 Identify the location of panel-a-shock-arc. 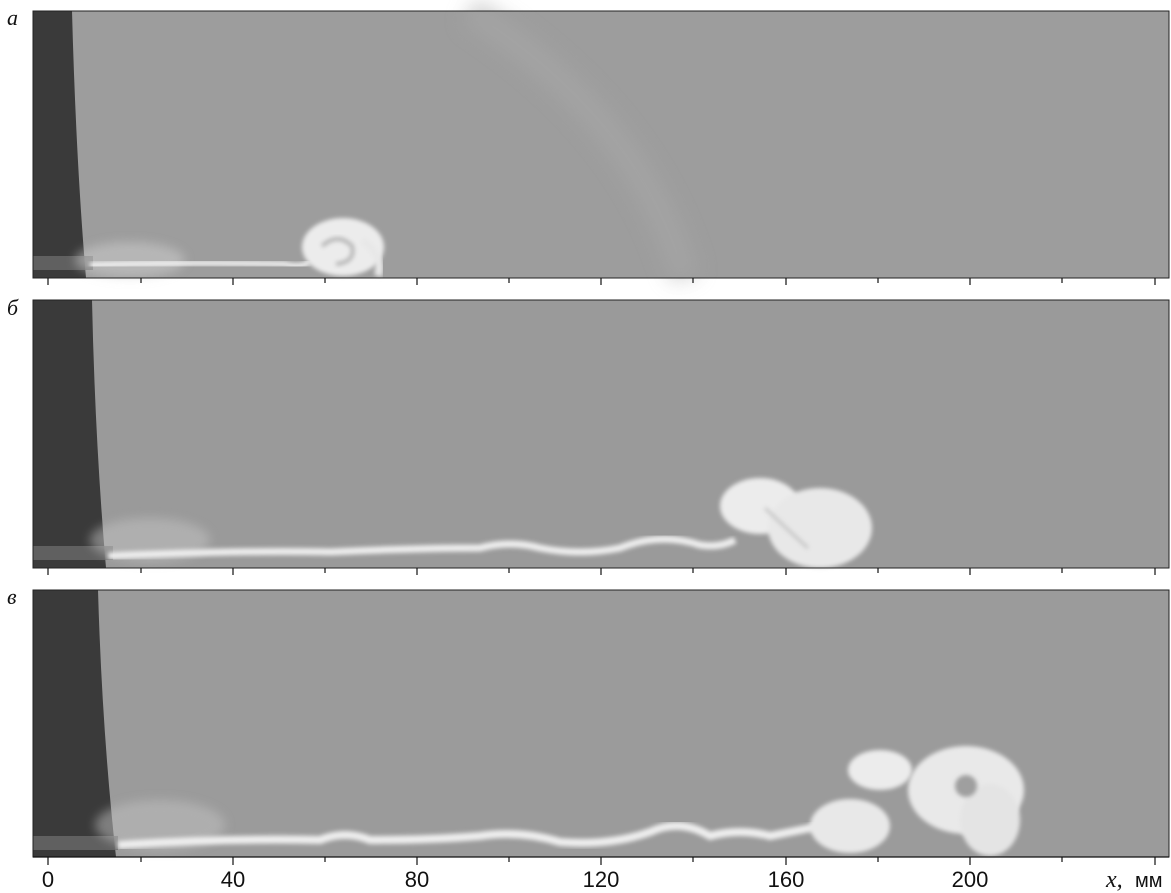
(580, 141).